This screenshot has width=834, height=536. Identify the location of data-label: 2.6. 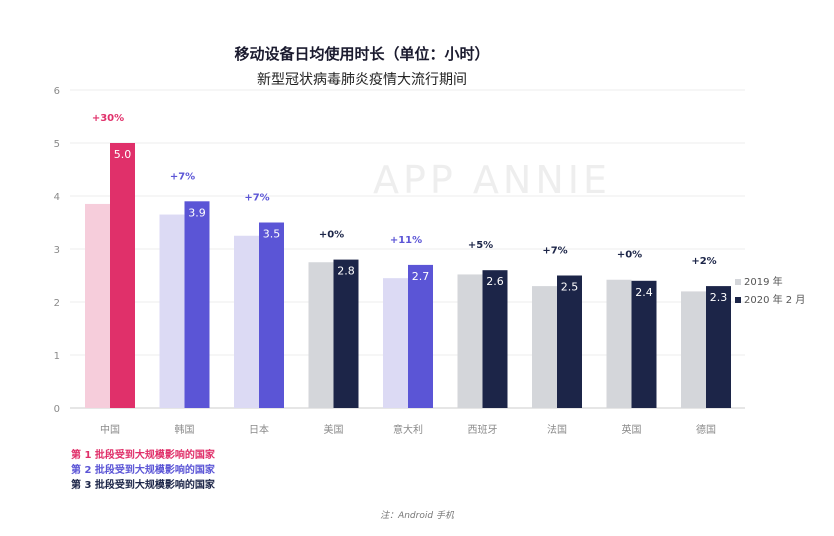
(495, 281).